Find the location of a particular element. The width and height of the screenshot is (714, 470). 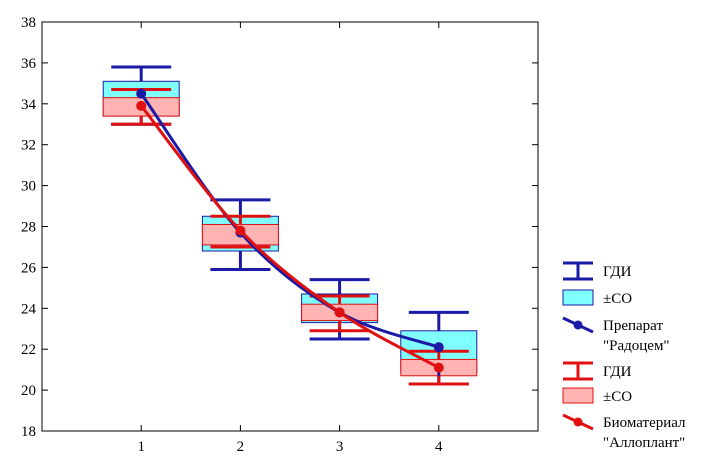

x-tick-label: 1 is located at coordinates (141, 447).